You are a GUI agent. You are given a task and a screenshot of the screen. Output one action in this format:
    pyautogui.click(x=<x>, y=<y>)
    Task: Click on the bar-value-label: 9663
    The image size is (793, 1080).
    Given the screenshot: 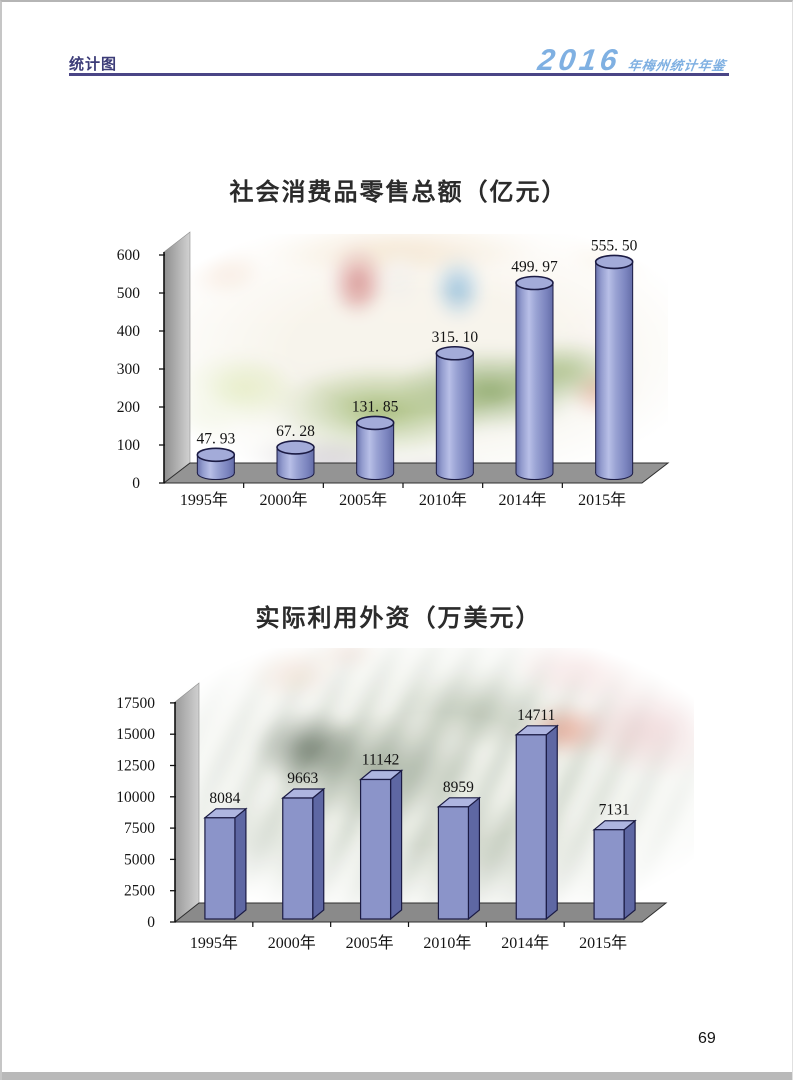 What is the action you would take?
    pyautogui.click(x=302, y=778)
    